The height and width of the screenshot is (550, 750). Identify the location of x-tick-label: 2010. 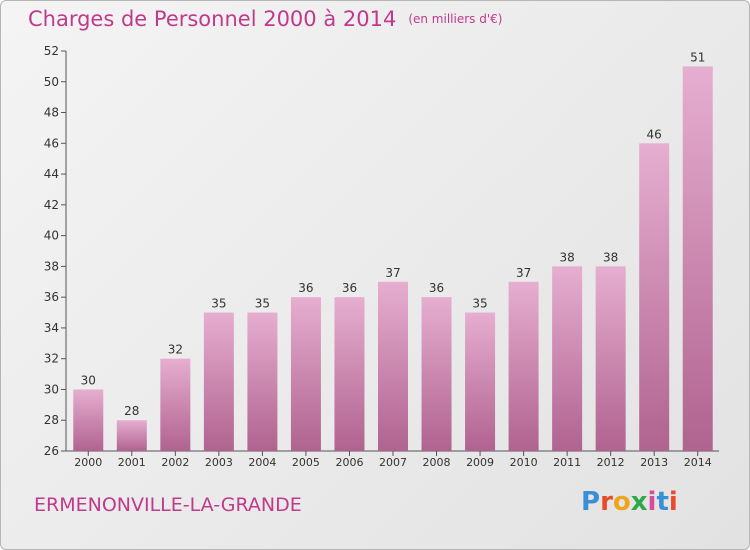
(524, 462).